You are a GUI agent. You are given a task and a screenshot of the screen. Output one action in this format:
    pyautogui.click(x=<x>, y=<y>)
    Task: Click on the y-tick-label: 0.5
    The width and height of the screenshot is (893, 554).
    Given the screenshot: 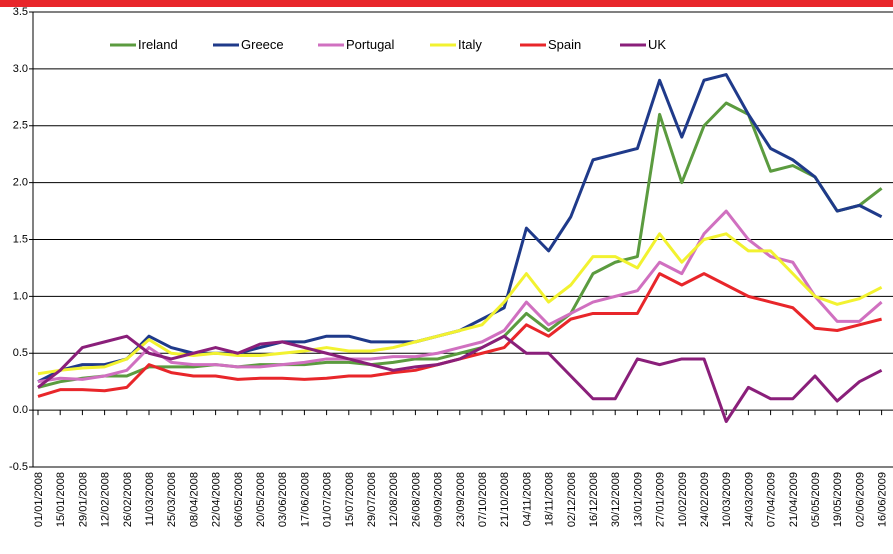 What is the action you would take?
    pyautogui.click(x=20, y=353)
    